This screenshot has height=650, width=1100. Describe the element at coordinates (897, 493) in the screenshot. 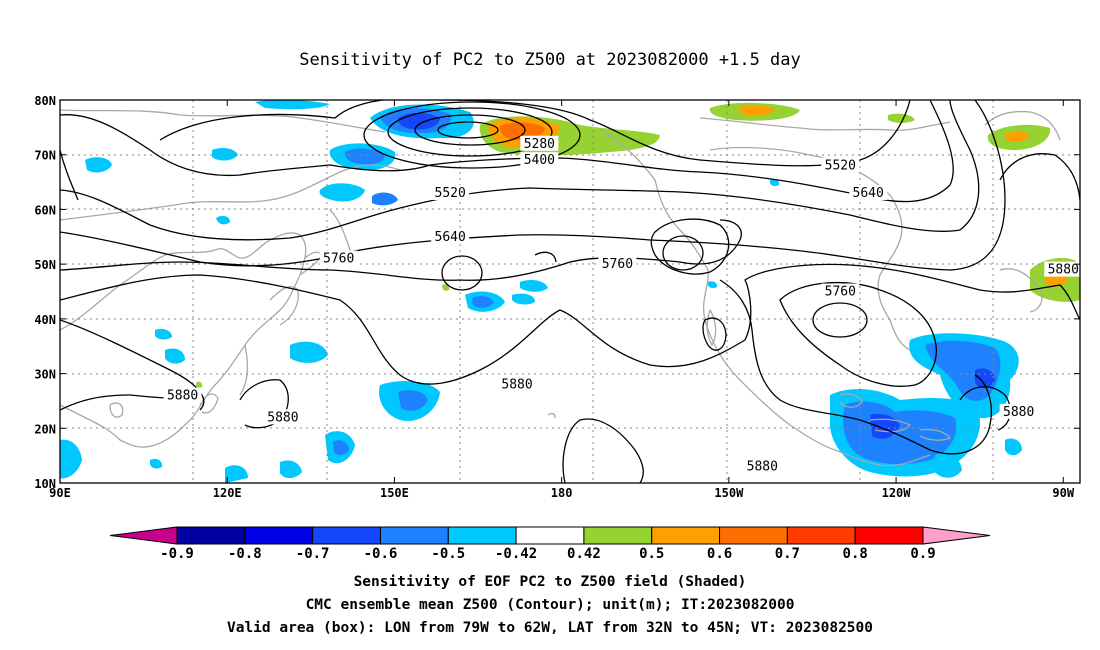

I see `x-tick-label: 120W` at that location.